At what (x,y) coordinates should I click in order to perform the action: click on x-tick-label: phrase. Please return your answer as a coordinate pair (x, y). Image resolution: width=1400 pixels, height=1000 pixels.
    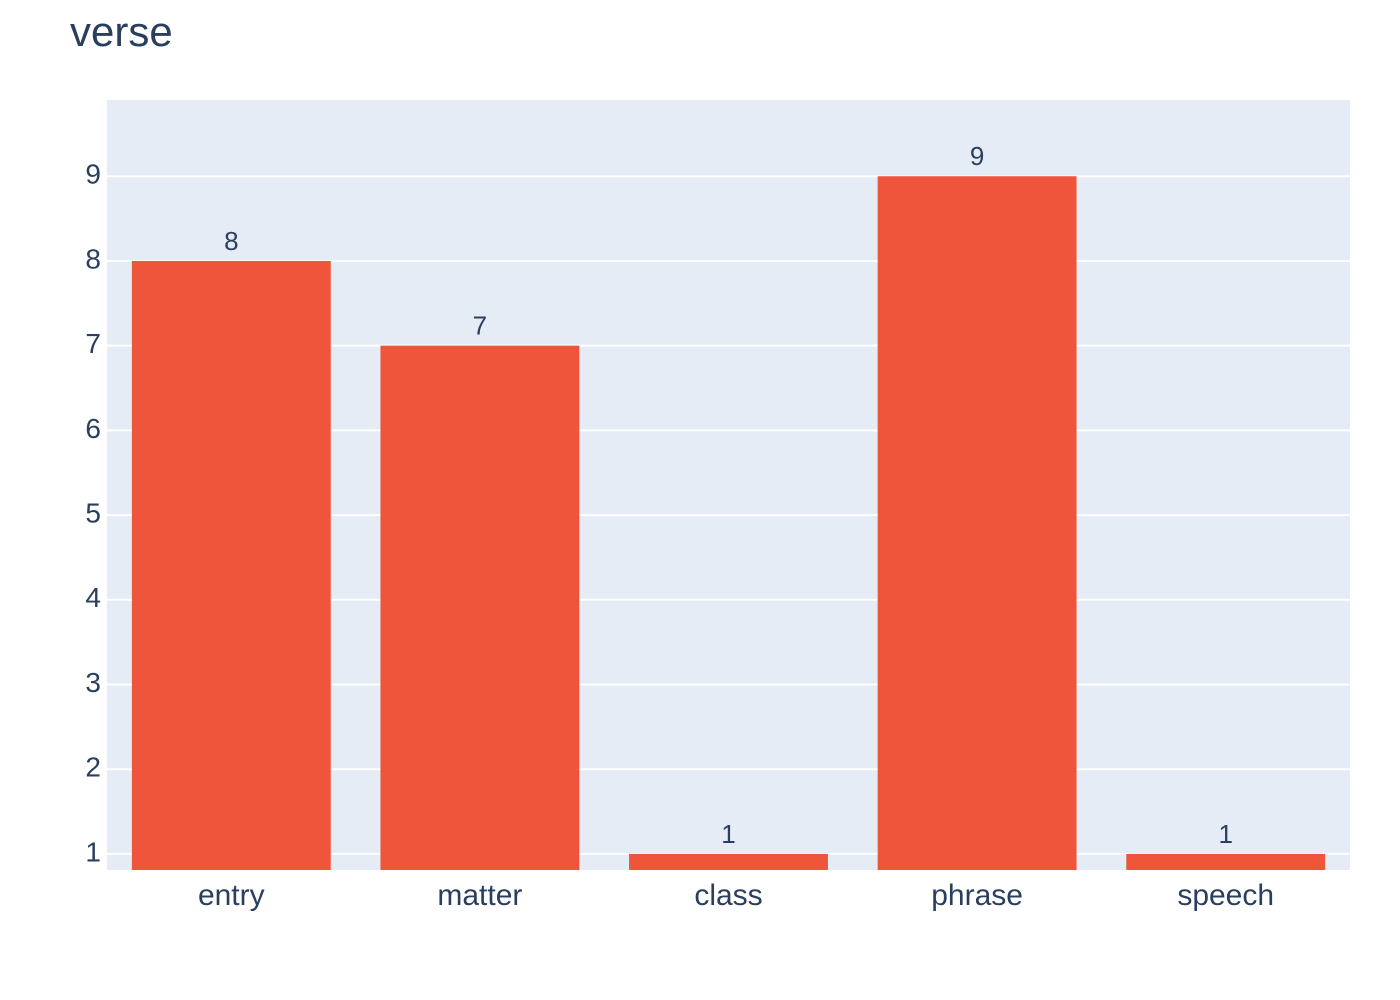
    Looking at the image, I should click on (977, 895).